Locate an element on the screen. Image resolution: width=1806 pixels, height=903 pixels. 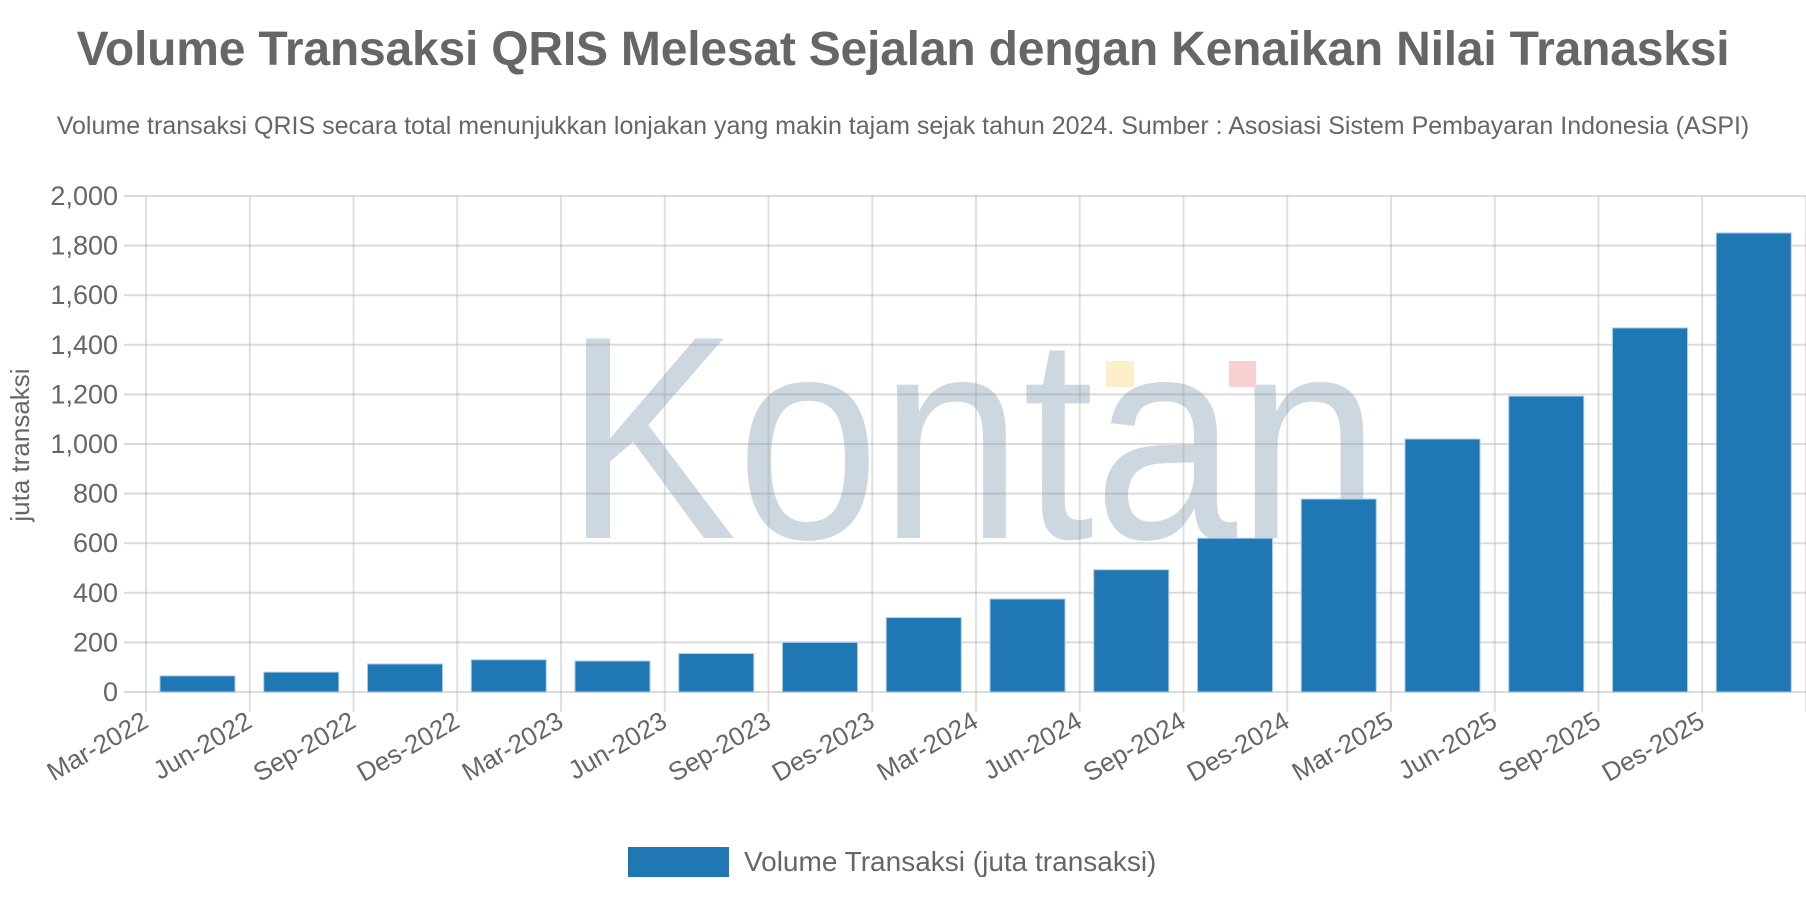
x-tick-label: Mar-2023 is located at coordinates (512, 746).